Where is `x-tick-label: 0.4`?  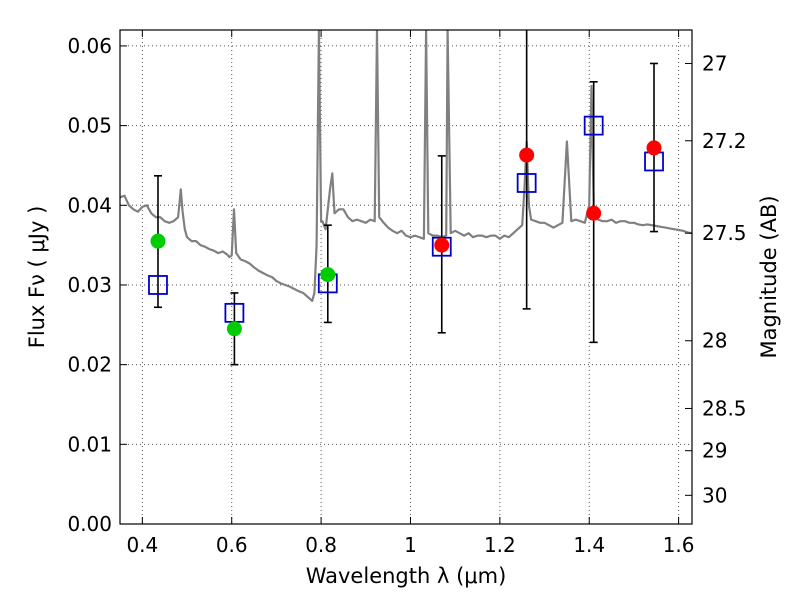 x-tick-label: 0.4 is located at coordinates (142, 545).